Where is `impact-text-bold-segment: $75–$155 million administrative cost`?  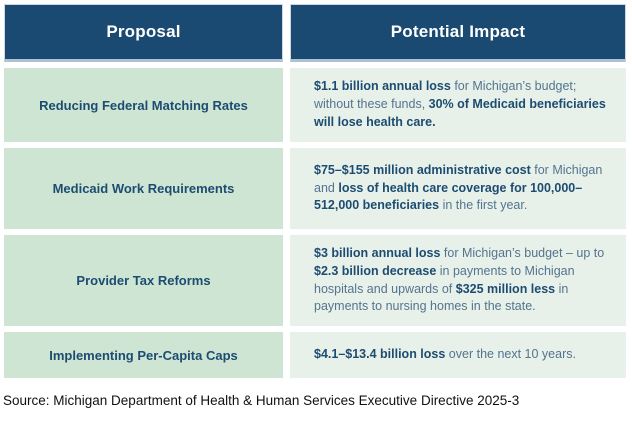
impact-text-bold-segment: $75–$155 million administrative cost is located at coordinates (422, 169).